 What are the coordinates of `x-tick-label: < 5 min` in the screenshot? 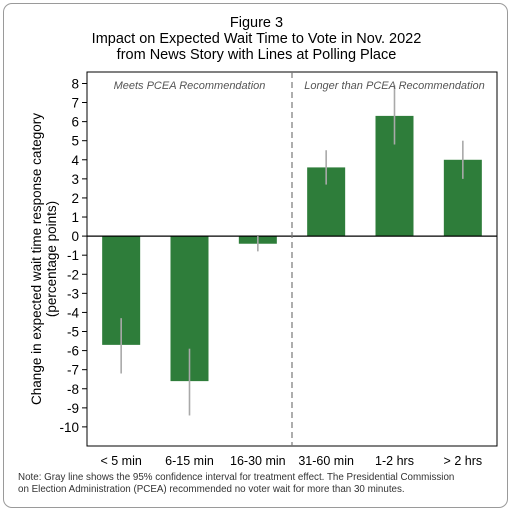 It's located at (120, 461).